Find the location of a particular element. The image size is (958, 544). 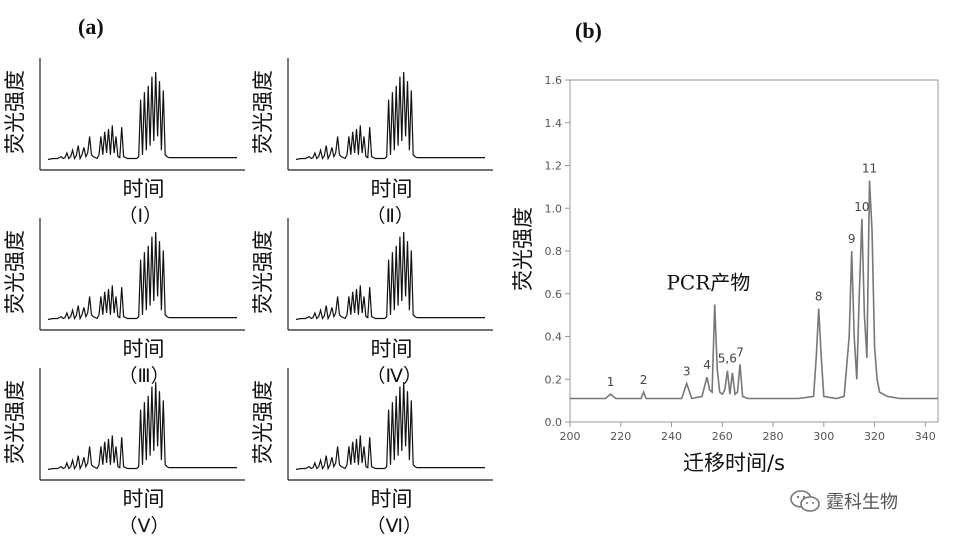

x-axis-title: 迁移时间/s is located at coordinates (734, 463).